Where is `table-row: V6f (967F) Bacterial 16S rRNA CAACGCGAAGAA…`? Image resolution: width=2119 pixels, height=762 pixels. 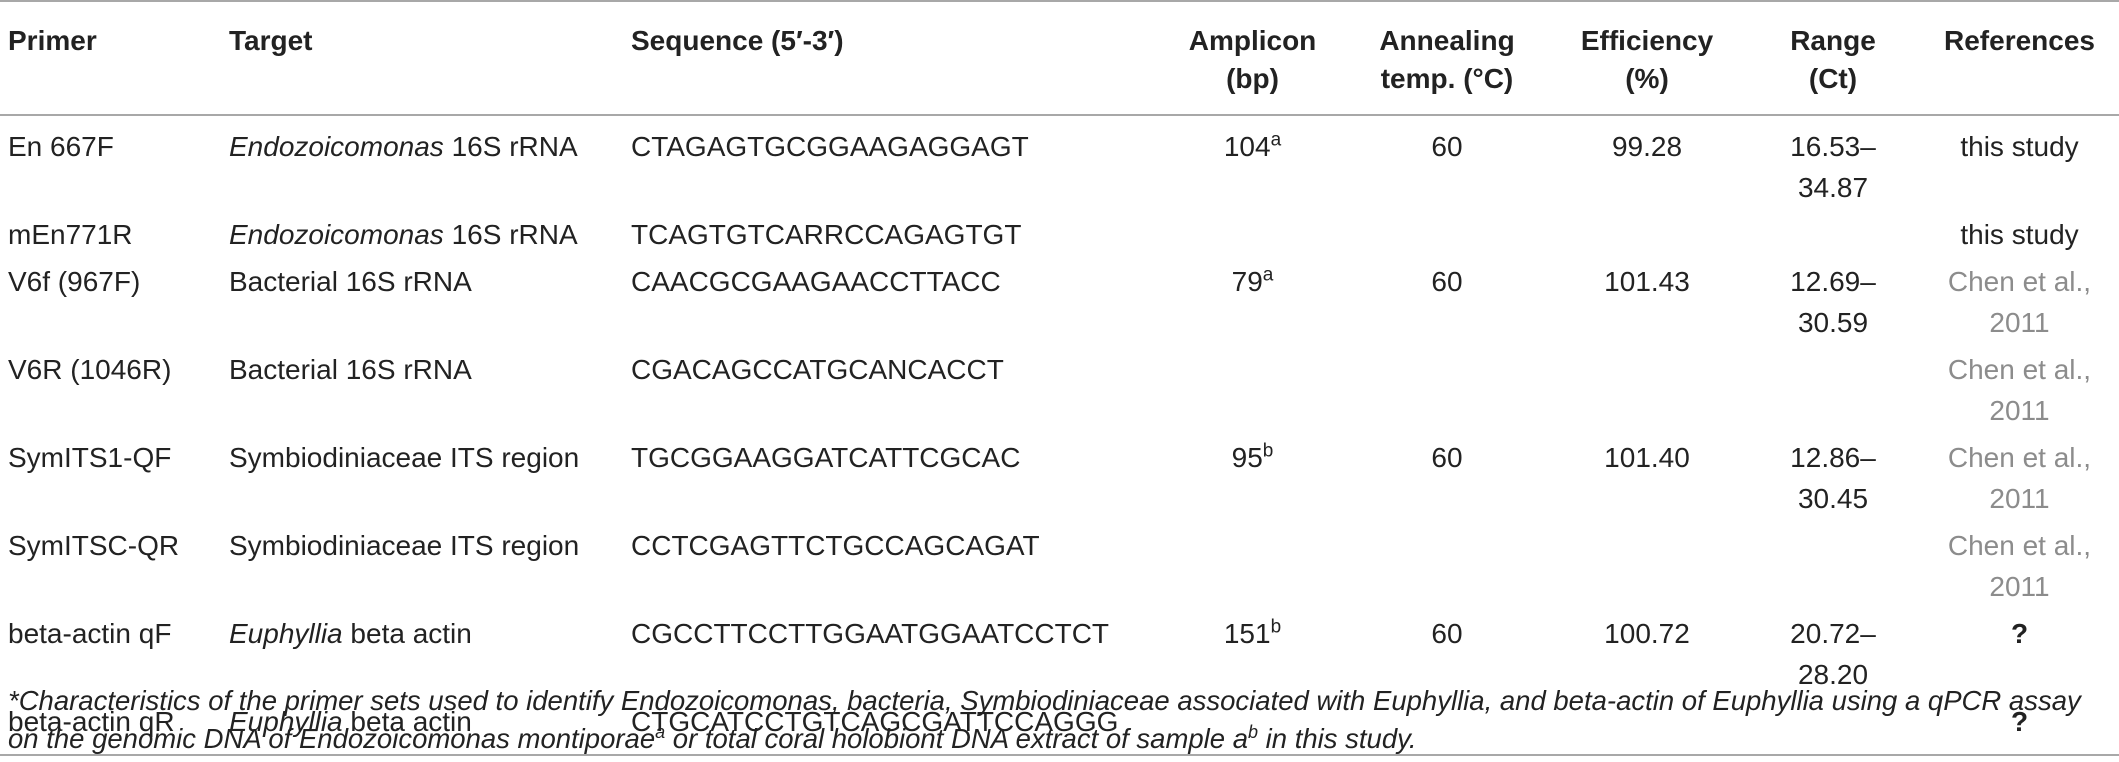 table-row: V6f (967F) Bacterial 16S rRNA CAACGCGAAGAA… is located at coordinates (1059, 301).